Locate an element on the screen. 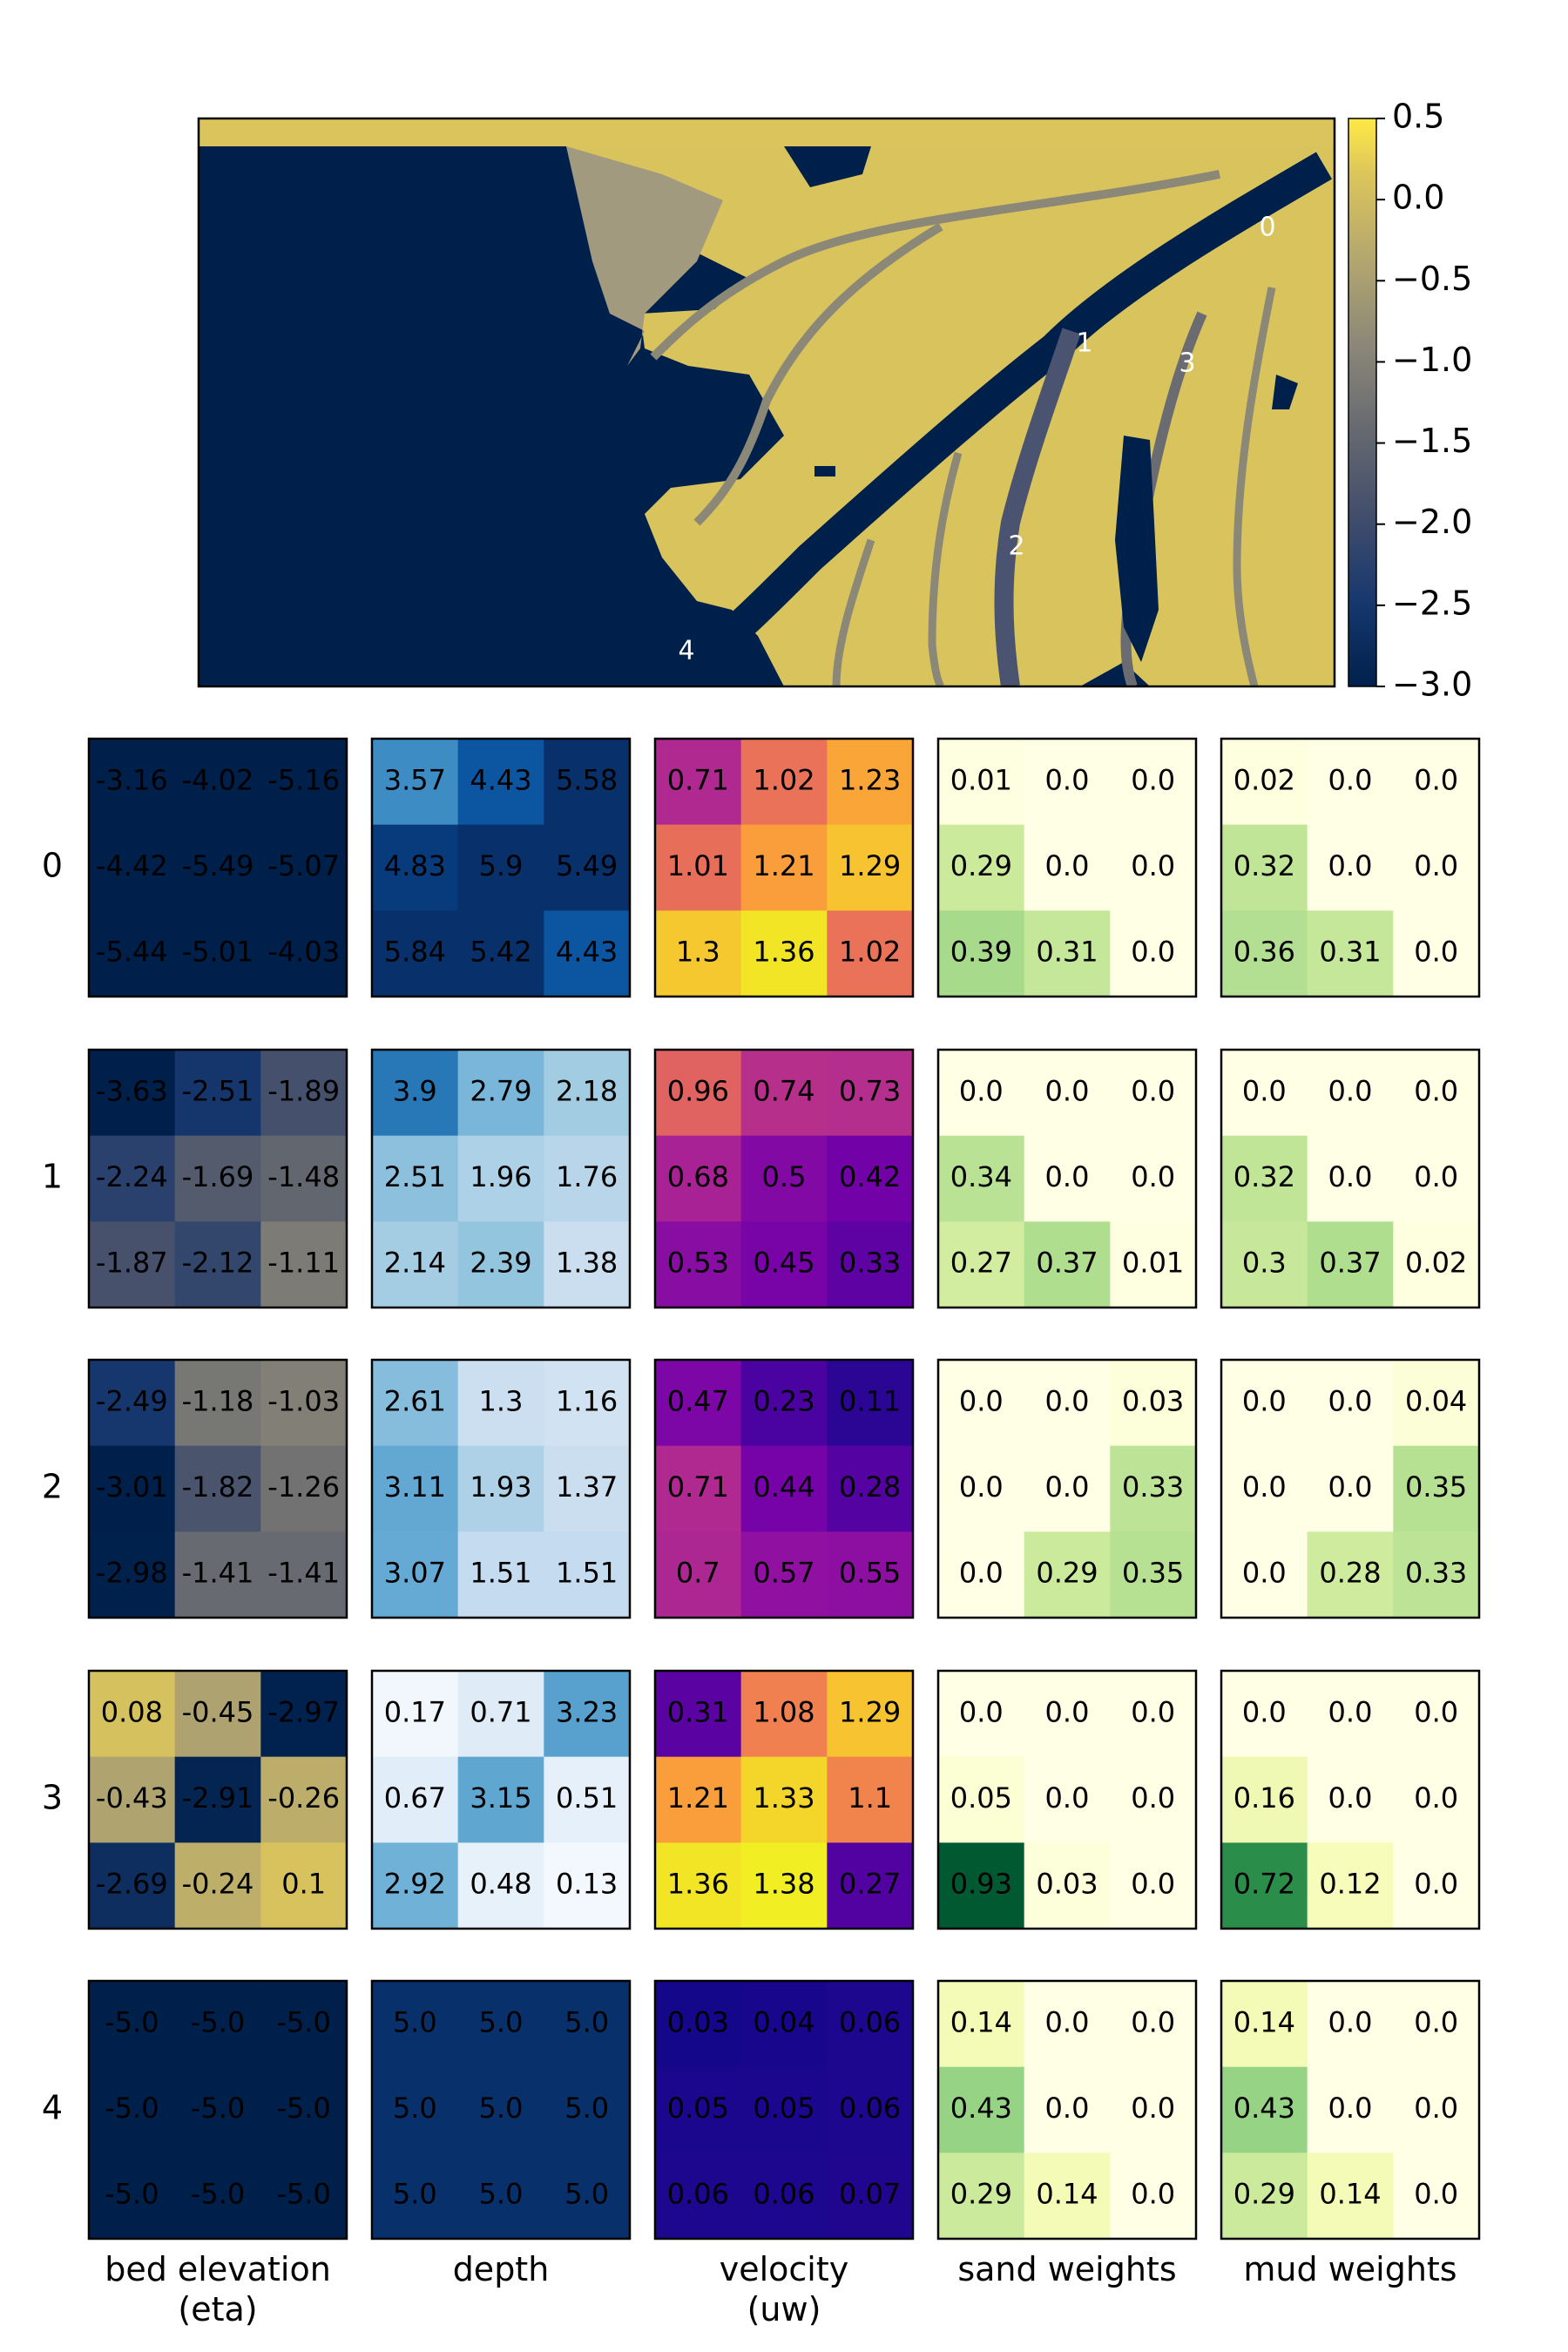 This screenshot has height=2352, width=1568. cell-value-label: 0.02 is located at coordinates (1436, 1263).